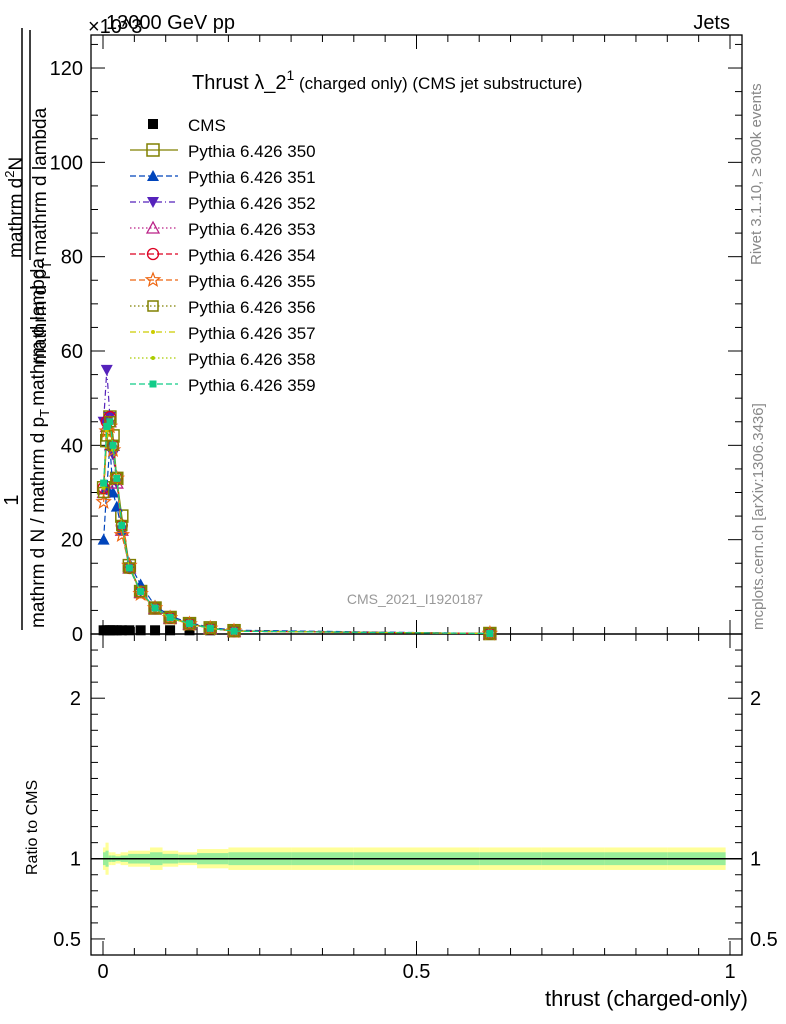 This screenshot has width=786, height=1024. What do you see at coordinates (72, 352) in the screenshot?
I see `main-y-tick-label: 60` at bounding box center [72, 352].